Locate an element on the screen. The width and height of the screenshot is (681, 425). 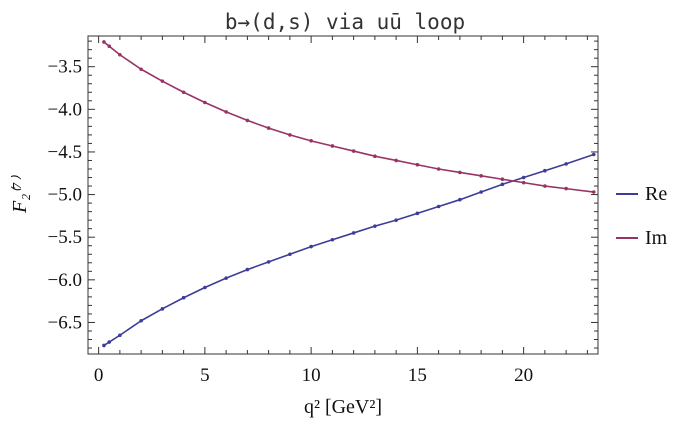
y-tick-labels: −3.5 −4.0 −4.5 −5.0 −5.5 −6.0 −6.5 is located at coordinates (65, 195).